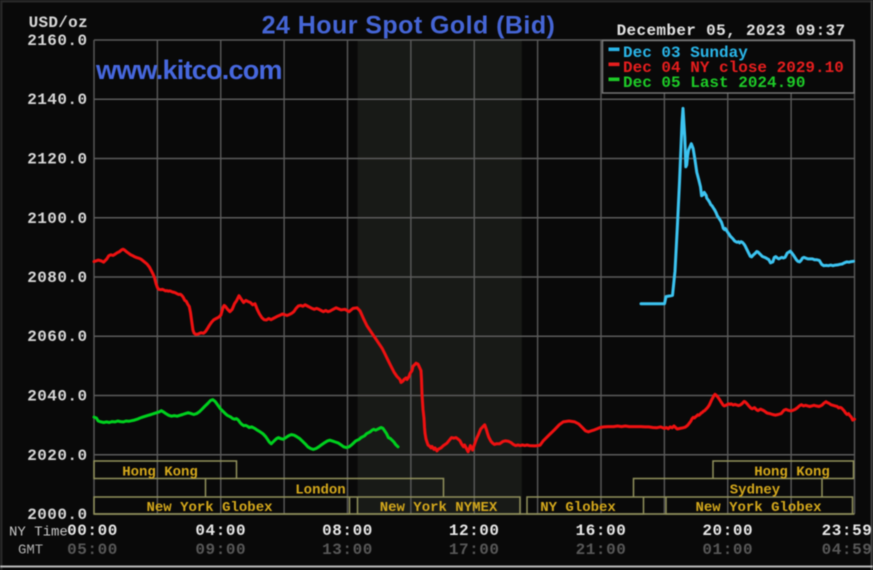 The width and height of the screenshot is (873, 570). What do you see at coordinates (57, 219) in the screenshot?
I see `svg-text: 2100.0` at bounding box center [57, 219].